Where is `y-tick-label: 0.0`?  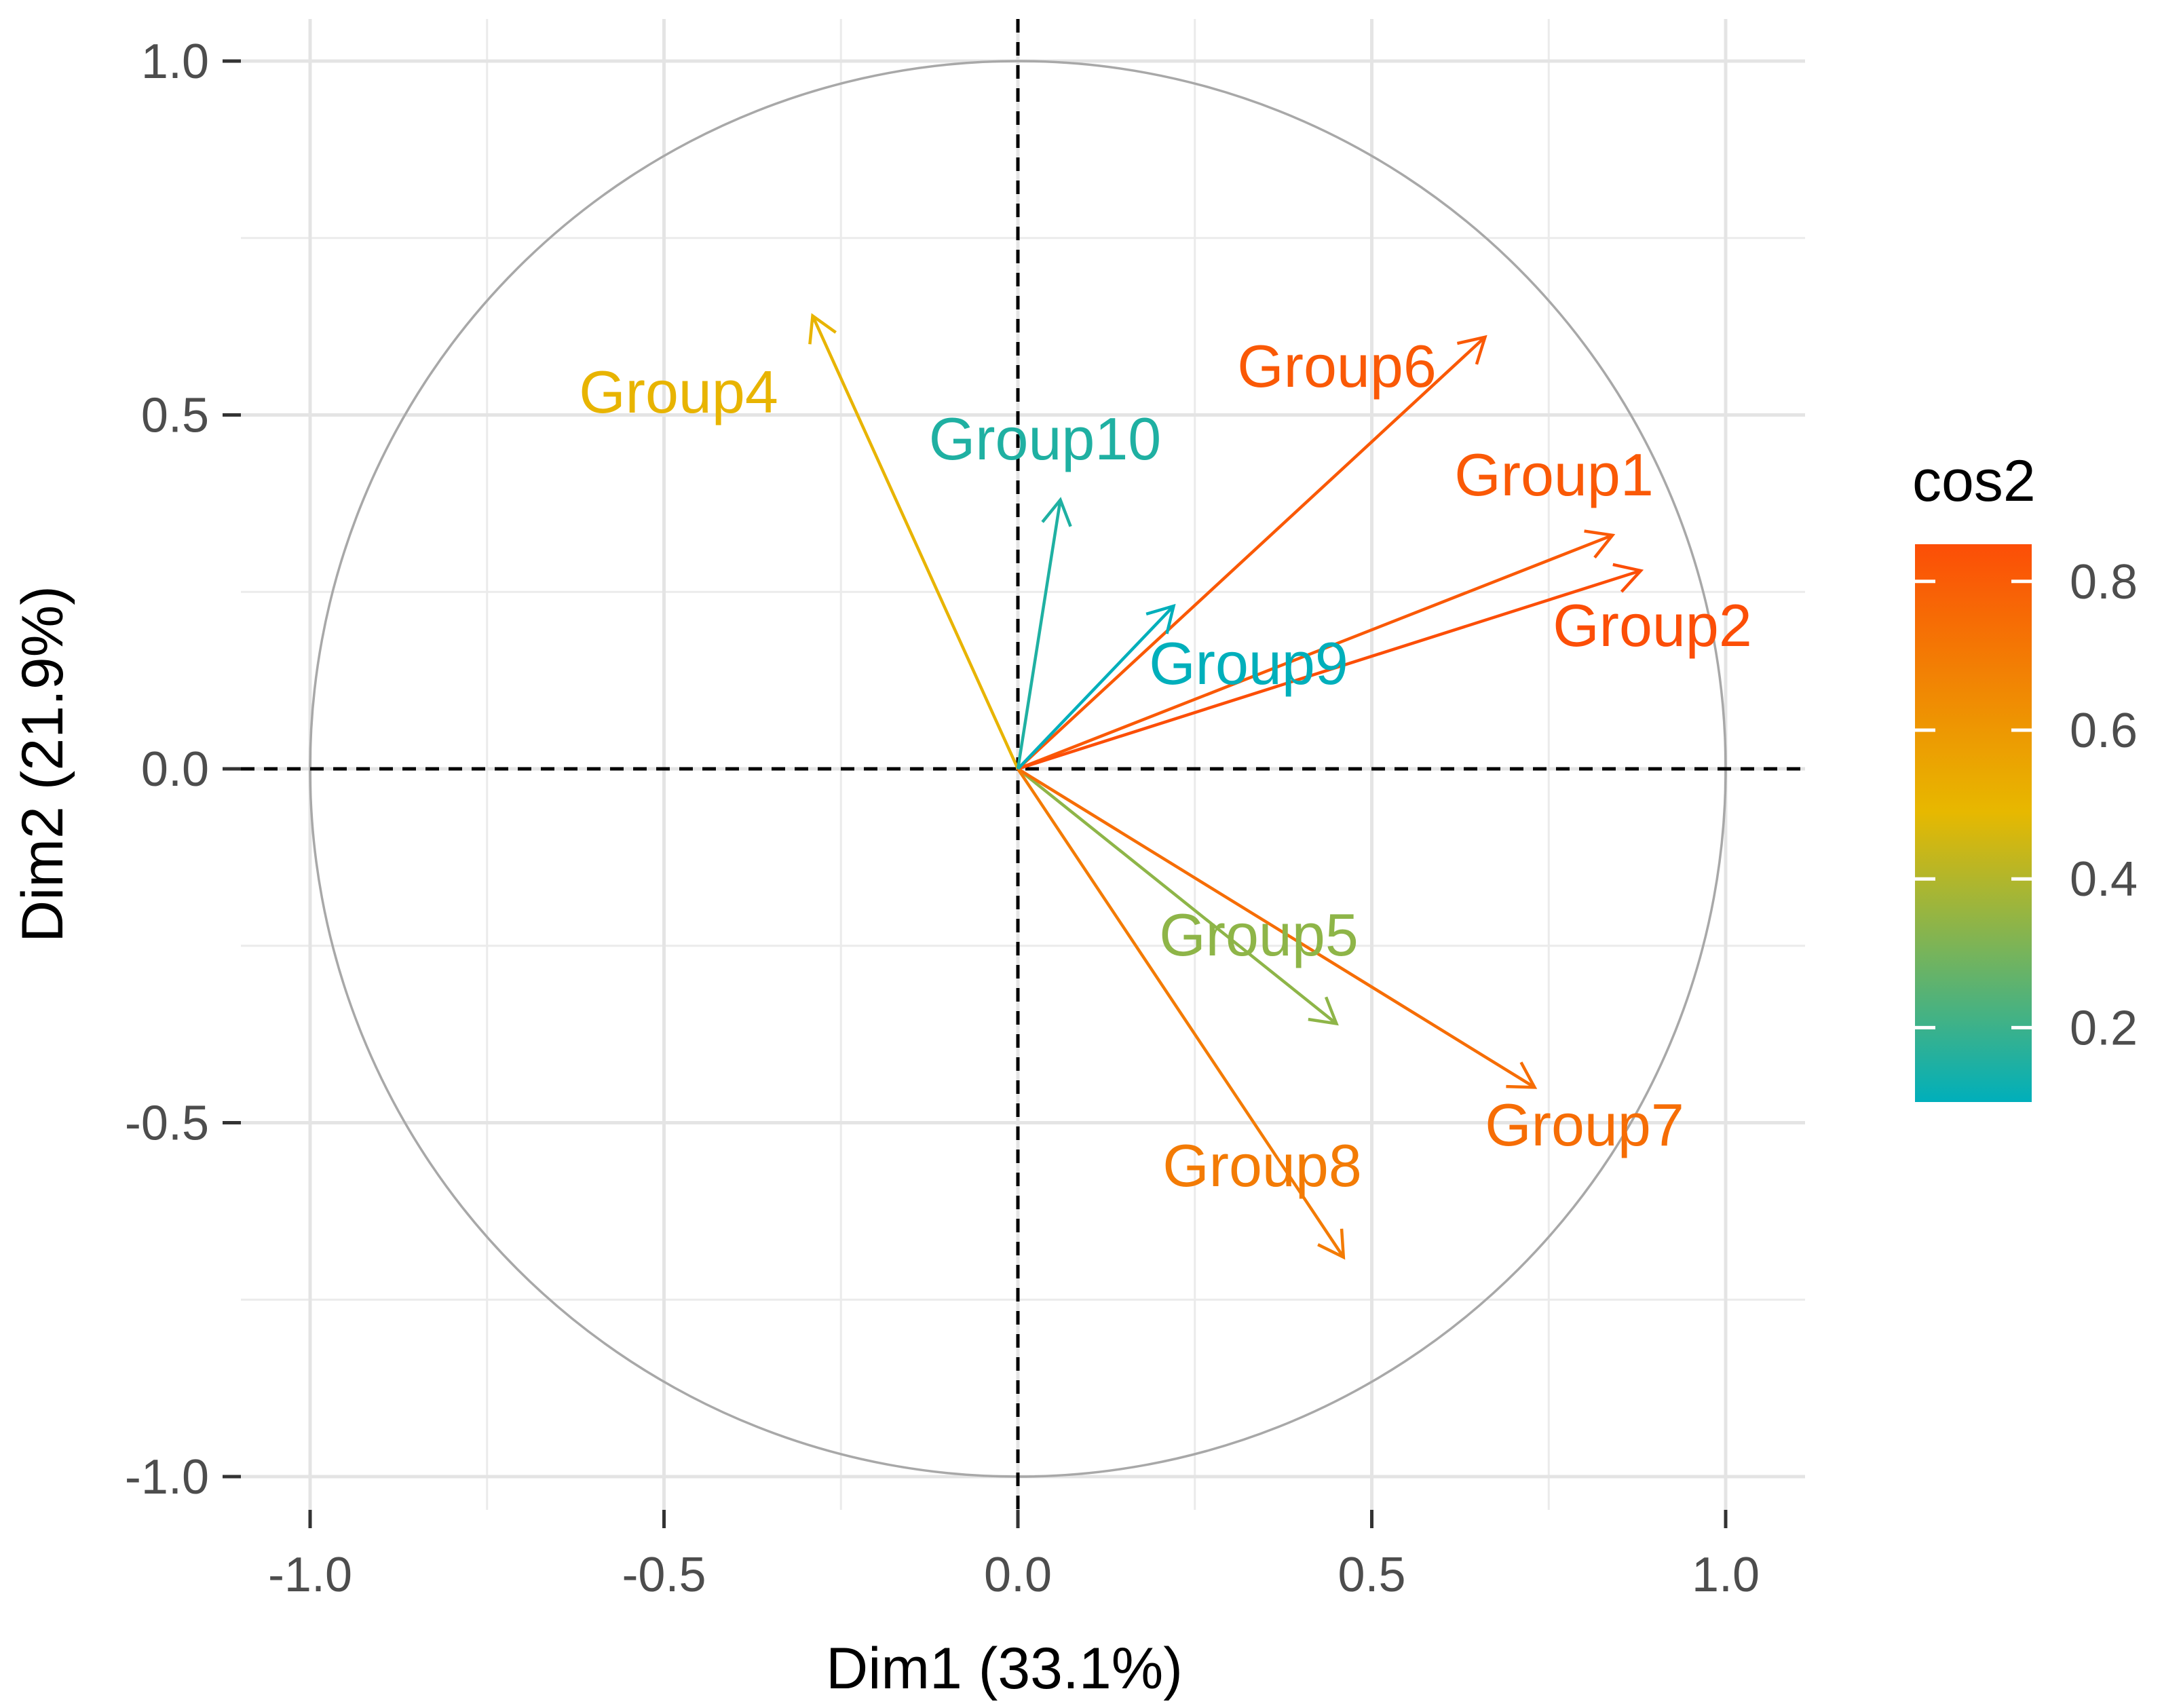 y-tick-label: 0.0 is located at coordinates (175, 769).